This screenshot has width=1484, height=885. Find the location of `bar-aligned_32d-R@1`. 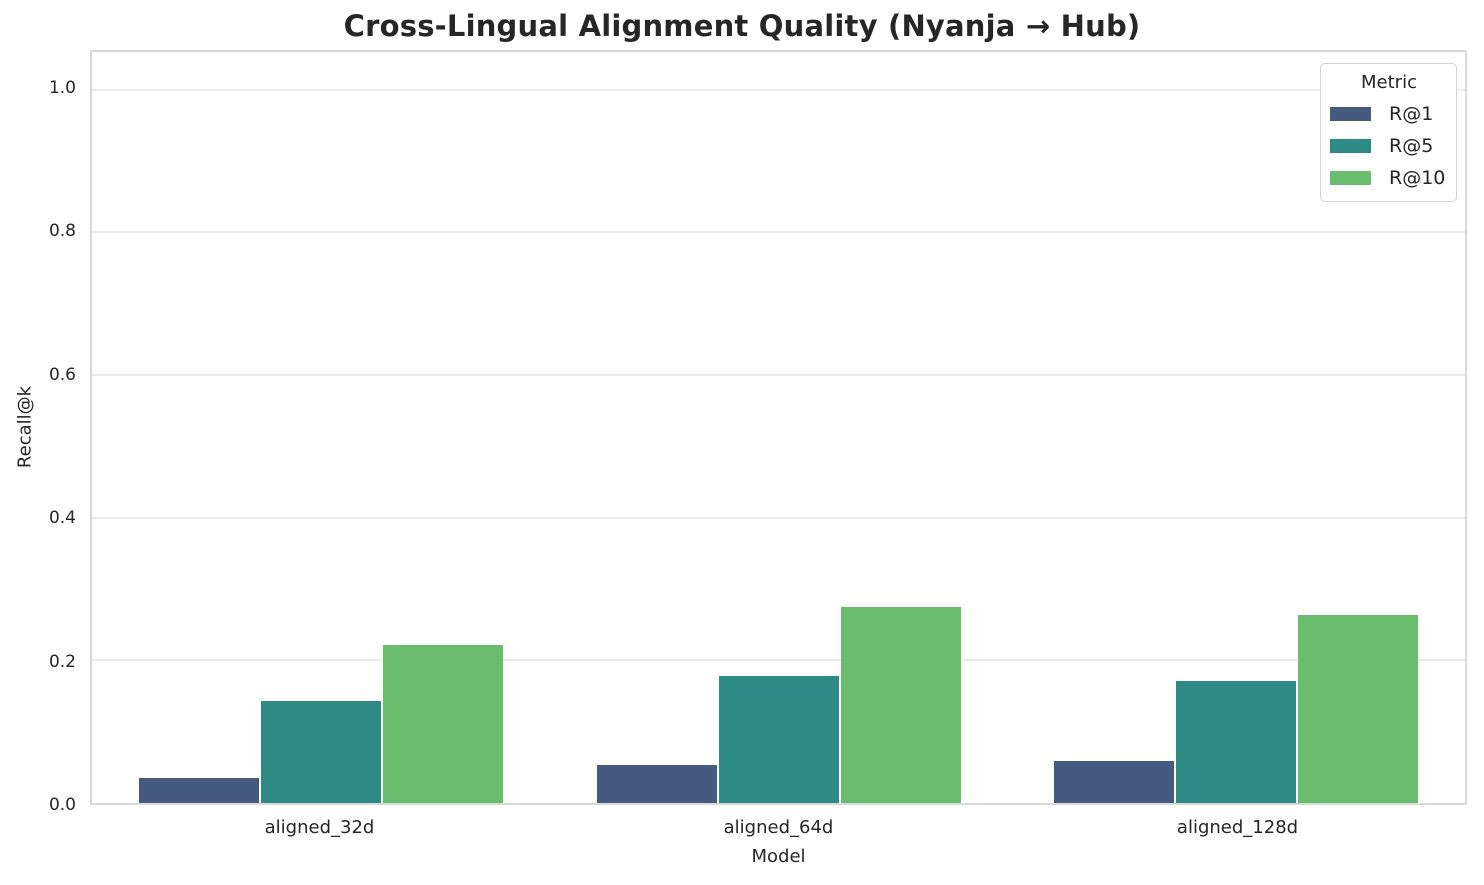

bar-aligned_32d-R@1 is located at coordinates (198, 790).